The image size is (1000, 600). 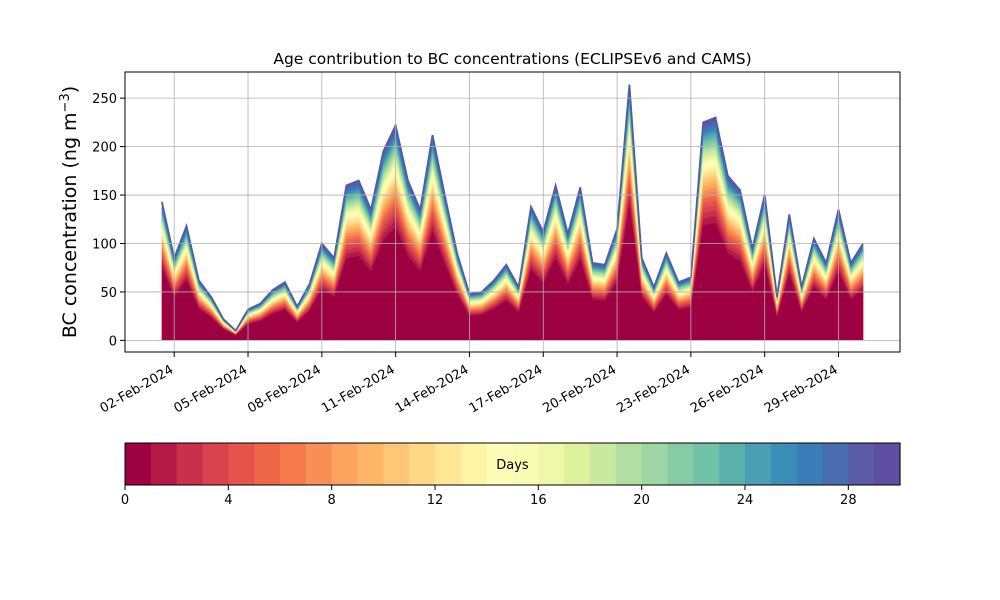 What do you see at coordinates (104, 99) in the screenshot?
I see `y-tick-label: 250` at bounding box center [104, 99].